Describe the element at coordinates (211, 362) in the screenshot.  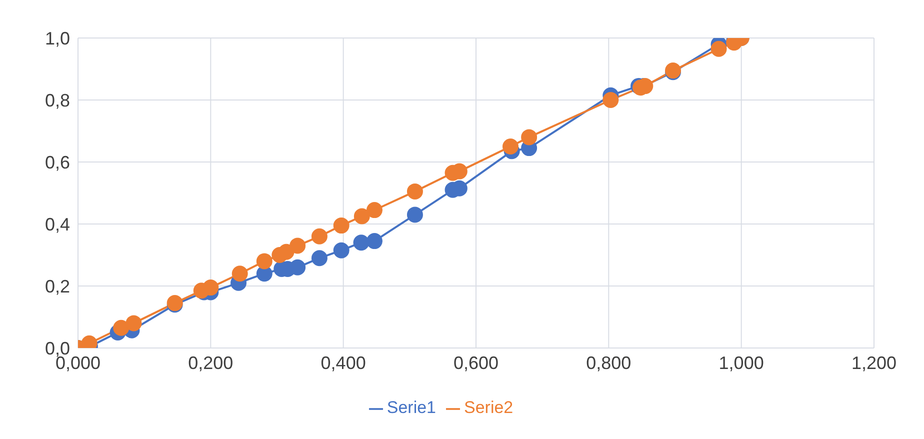
I see `x-tick-label: 0,200` at that location.